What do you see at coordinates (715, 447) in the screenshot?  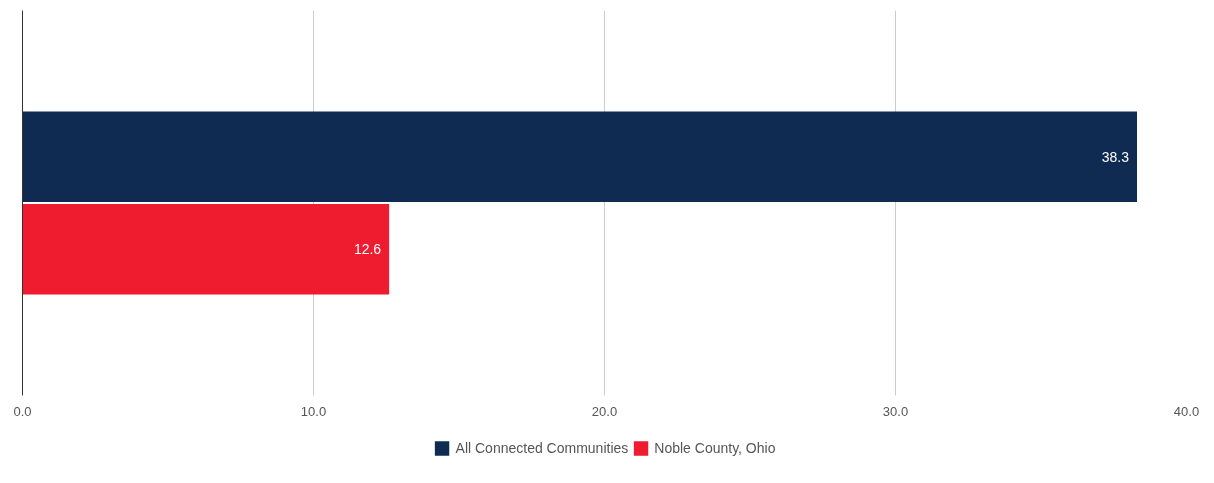 I see `legend-label: Noble County, Ohio` at bounding box center [715, 447].